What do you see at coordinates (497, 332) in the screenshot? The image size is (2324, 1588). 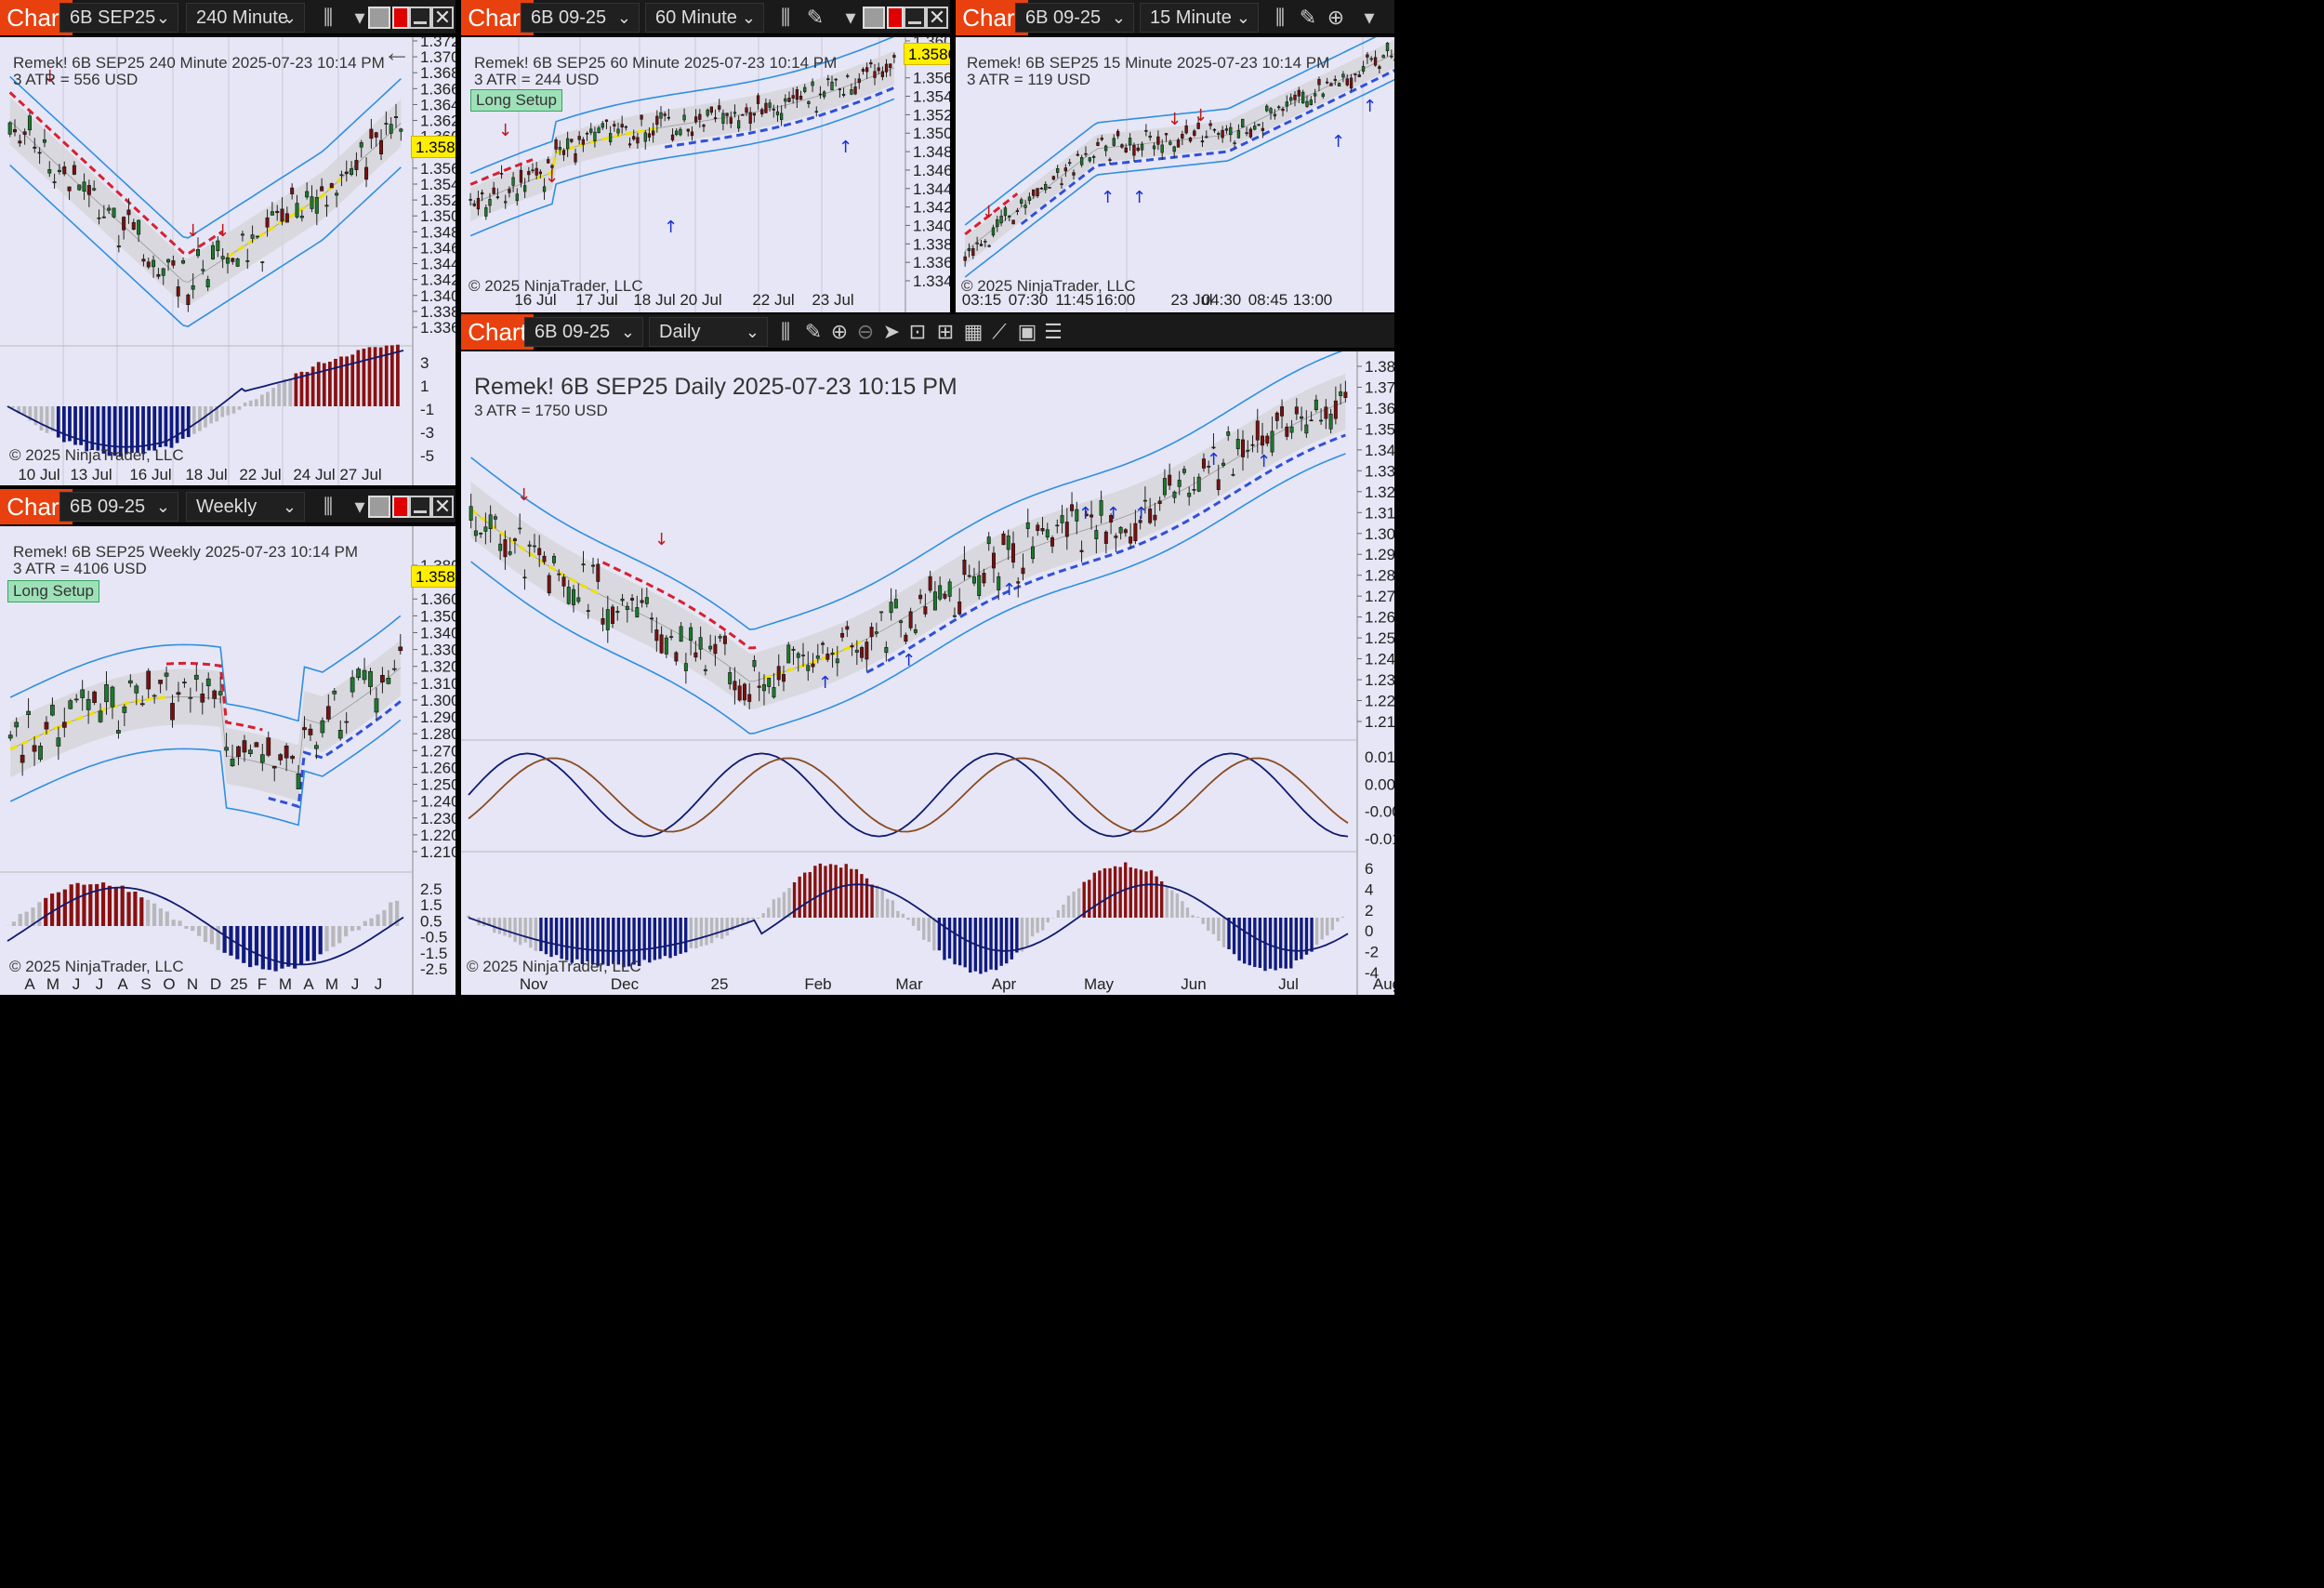 I see `chart-menu-button: Chart` at bounding box center [497, 332].